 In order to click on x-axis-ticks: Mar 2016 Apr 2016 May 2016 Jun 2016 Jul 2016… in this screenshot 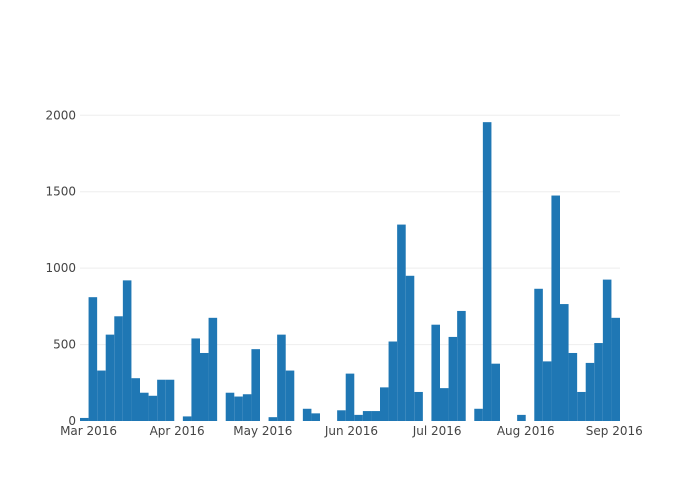, I will do `click(351, 431)`.